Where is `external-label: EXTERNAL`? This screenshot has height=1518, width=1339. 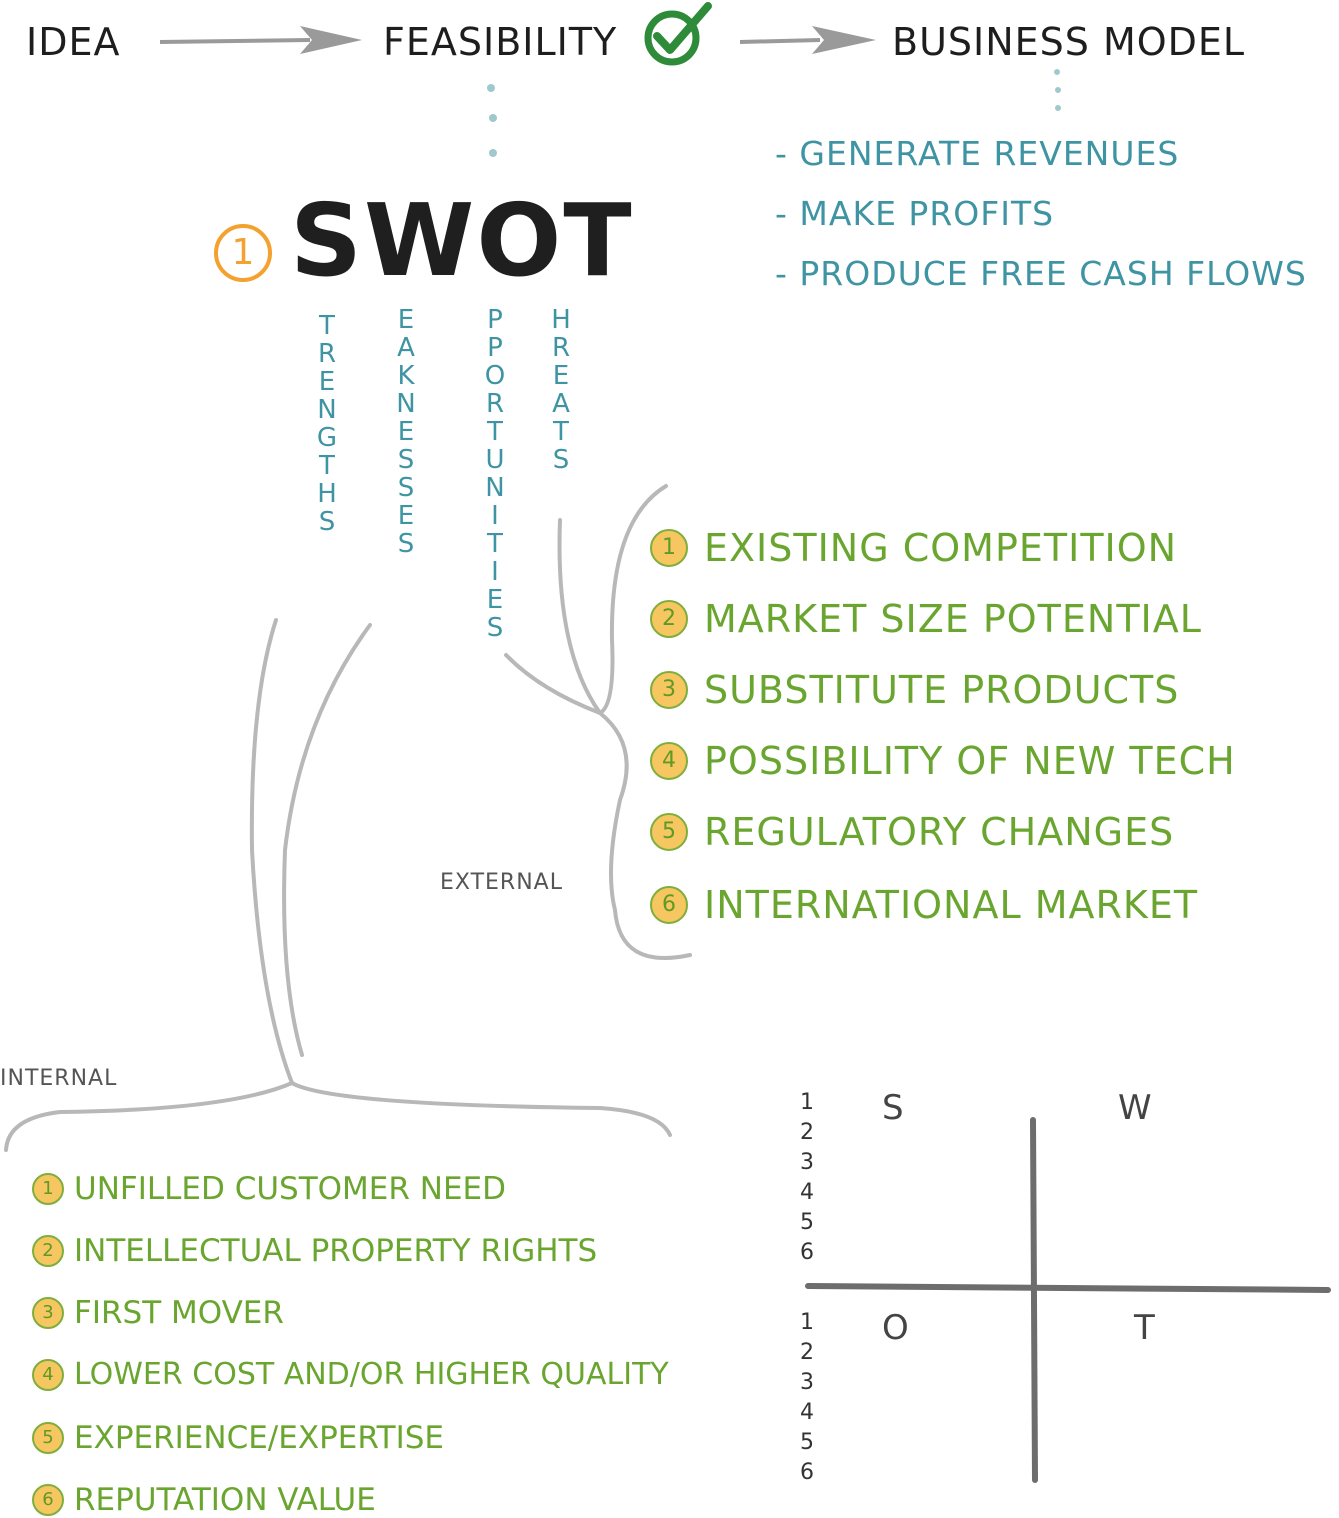
external-label: EXTERNAL is located at coordinates (501, 882).